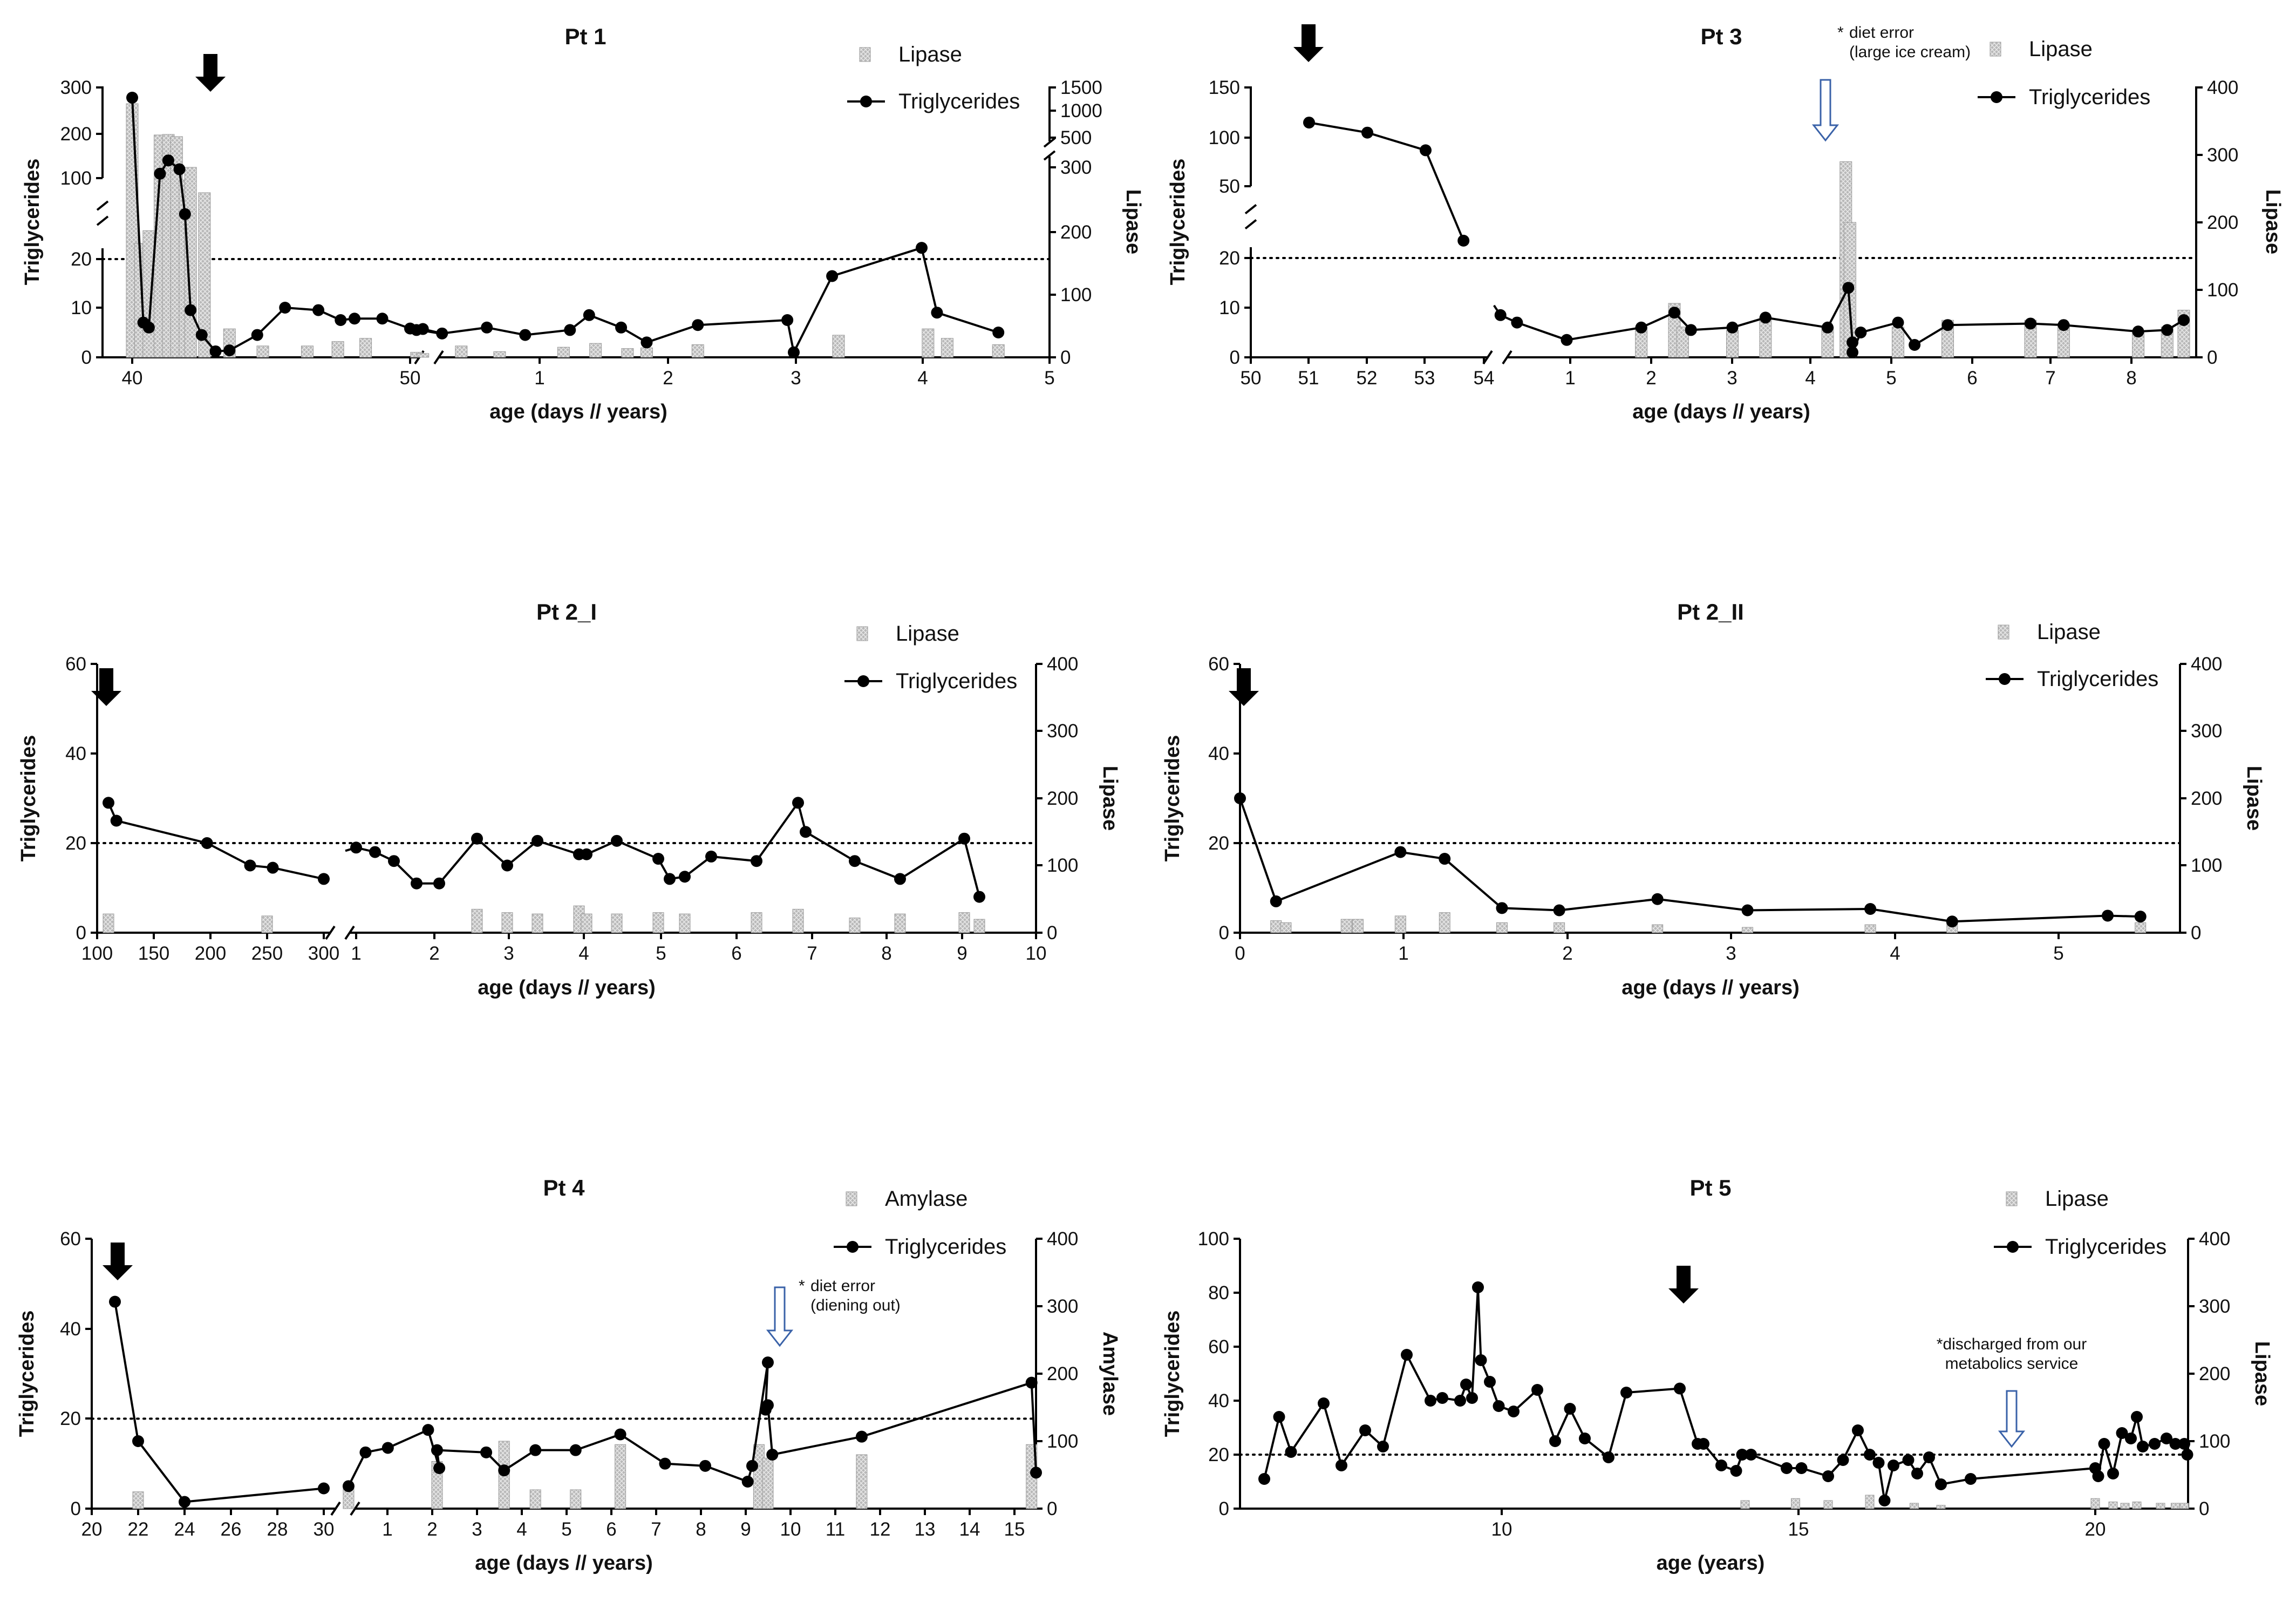 The width and height of the screenshot is (2296, 1602). What do you see at coordinates (355, 1509) in the screenshot?
I see `x-axis-break-mark` at bounding box center [355, 1509].